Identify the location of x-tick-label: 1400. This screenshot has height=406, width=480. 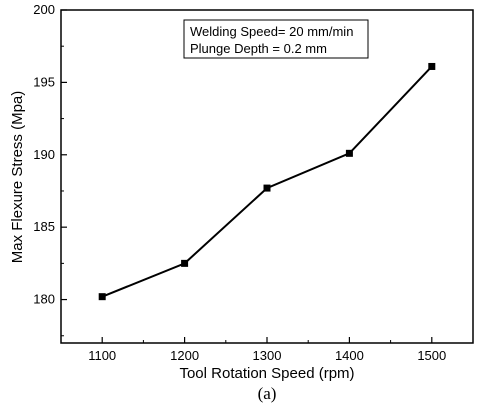
(349, 355).